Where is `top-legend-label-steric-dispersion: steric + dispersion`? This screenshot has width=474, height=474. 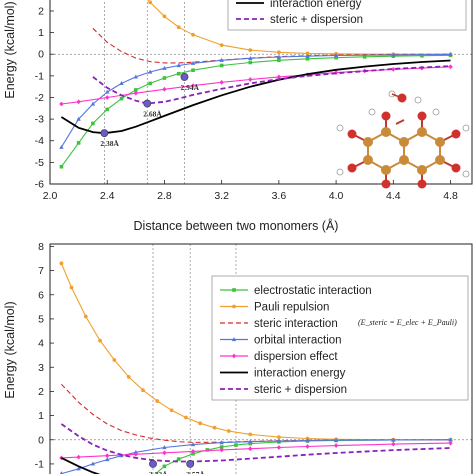
top-legend-label-steric-dispersion: steric + dispersion is located at coordinates (316, 20).